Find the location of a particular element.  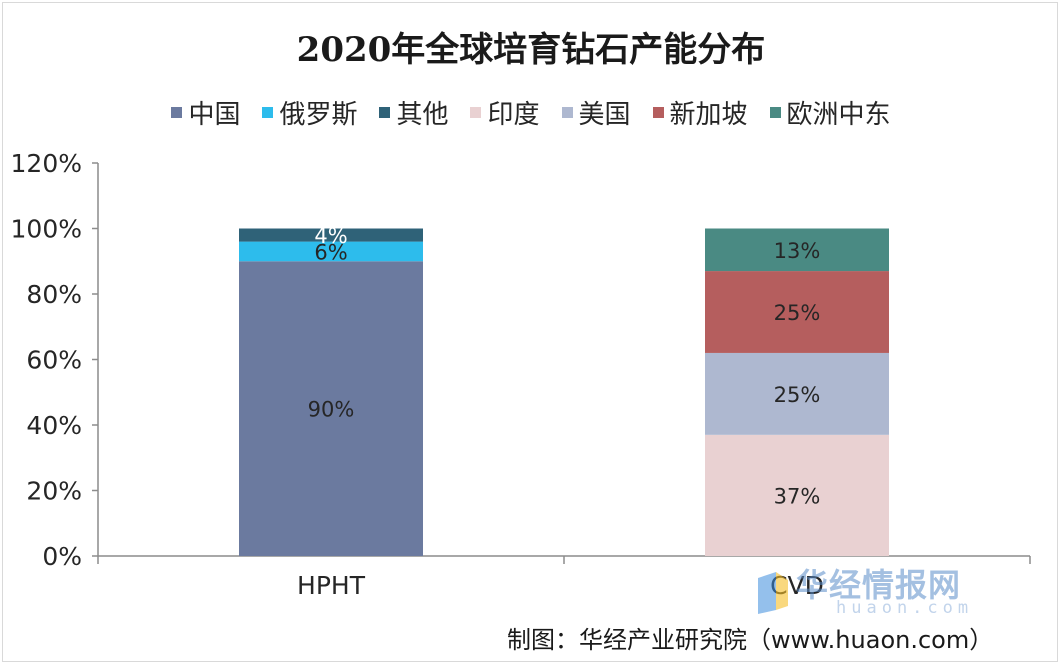

y-tick-label: 100% is located at coordinates (46, 229).